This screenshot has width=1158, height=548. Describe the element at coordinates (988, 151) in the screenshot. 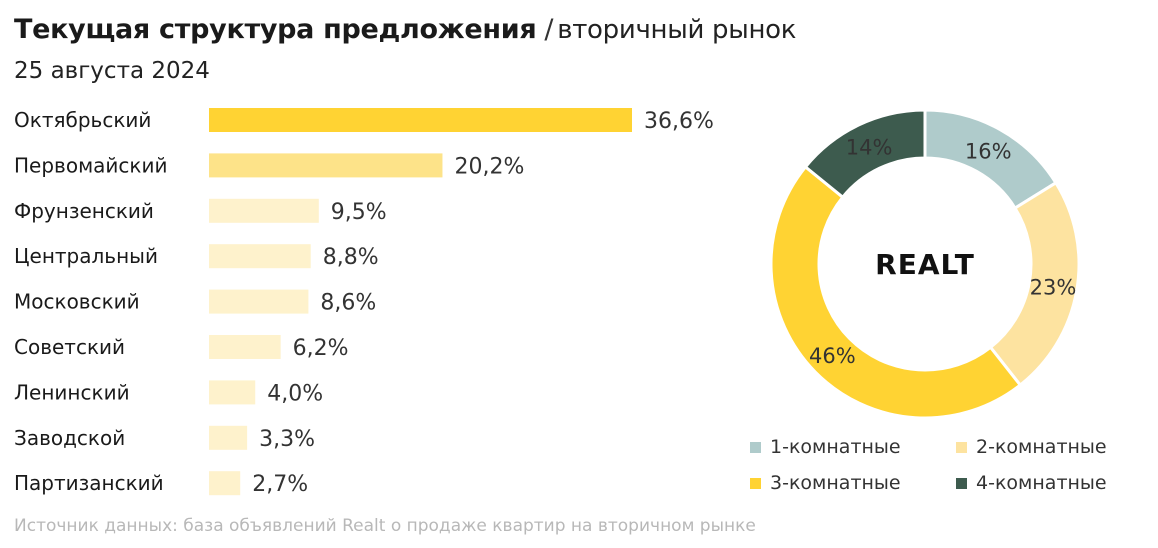

I see `donut-slice-value-label: 16%` at that location.